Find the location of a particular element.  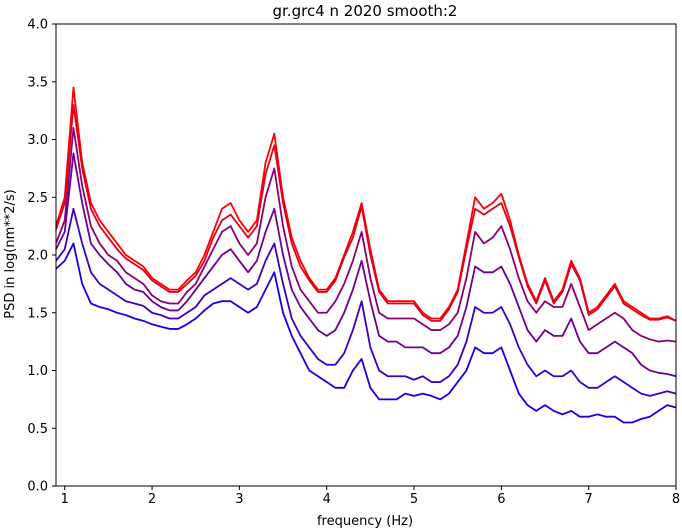

x-tick-label: 6 is located at coordinates (501, 499).